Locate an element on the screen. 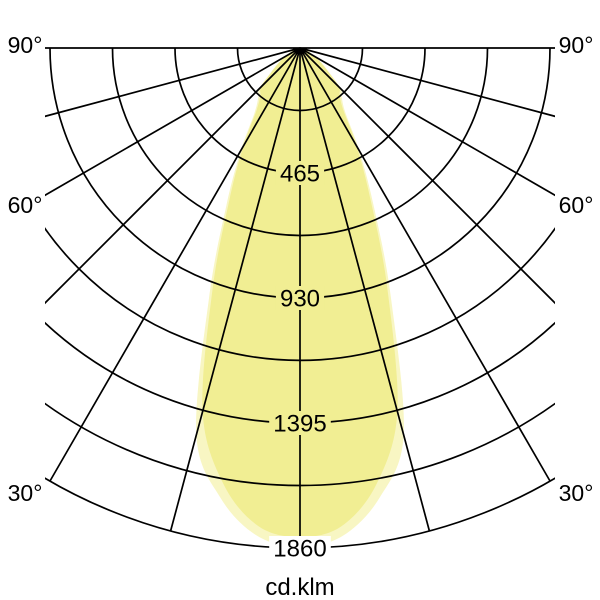  ring-label-1395: 1395 is located at coordinates (299, 424).